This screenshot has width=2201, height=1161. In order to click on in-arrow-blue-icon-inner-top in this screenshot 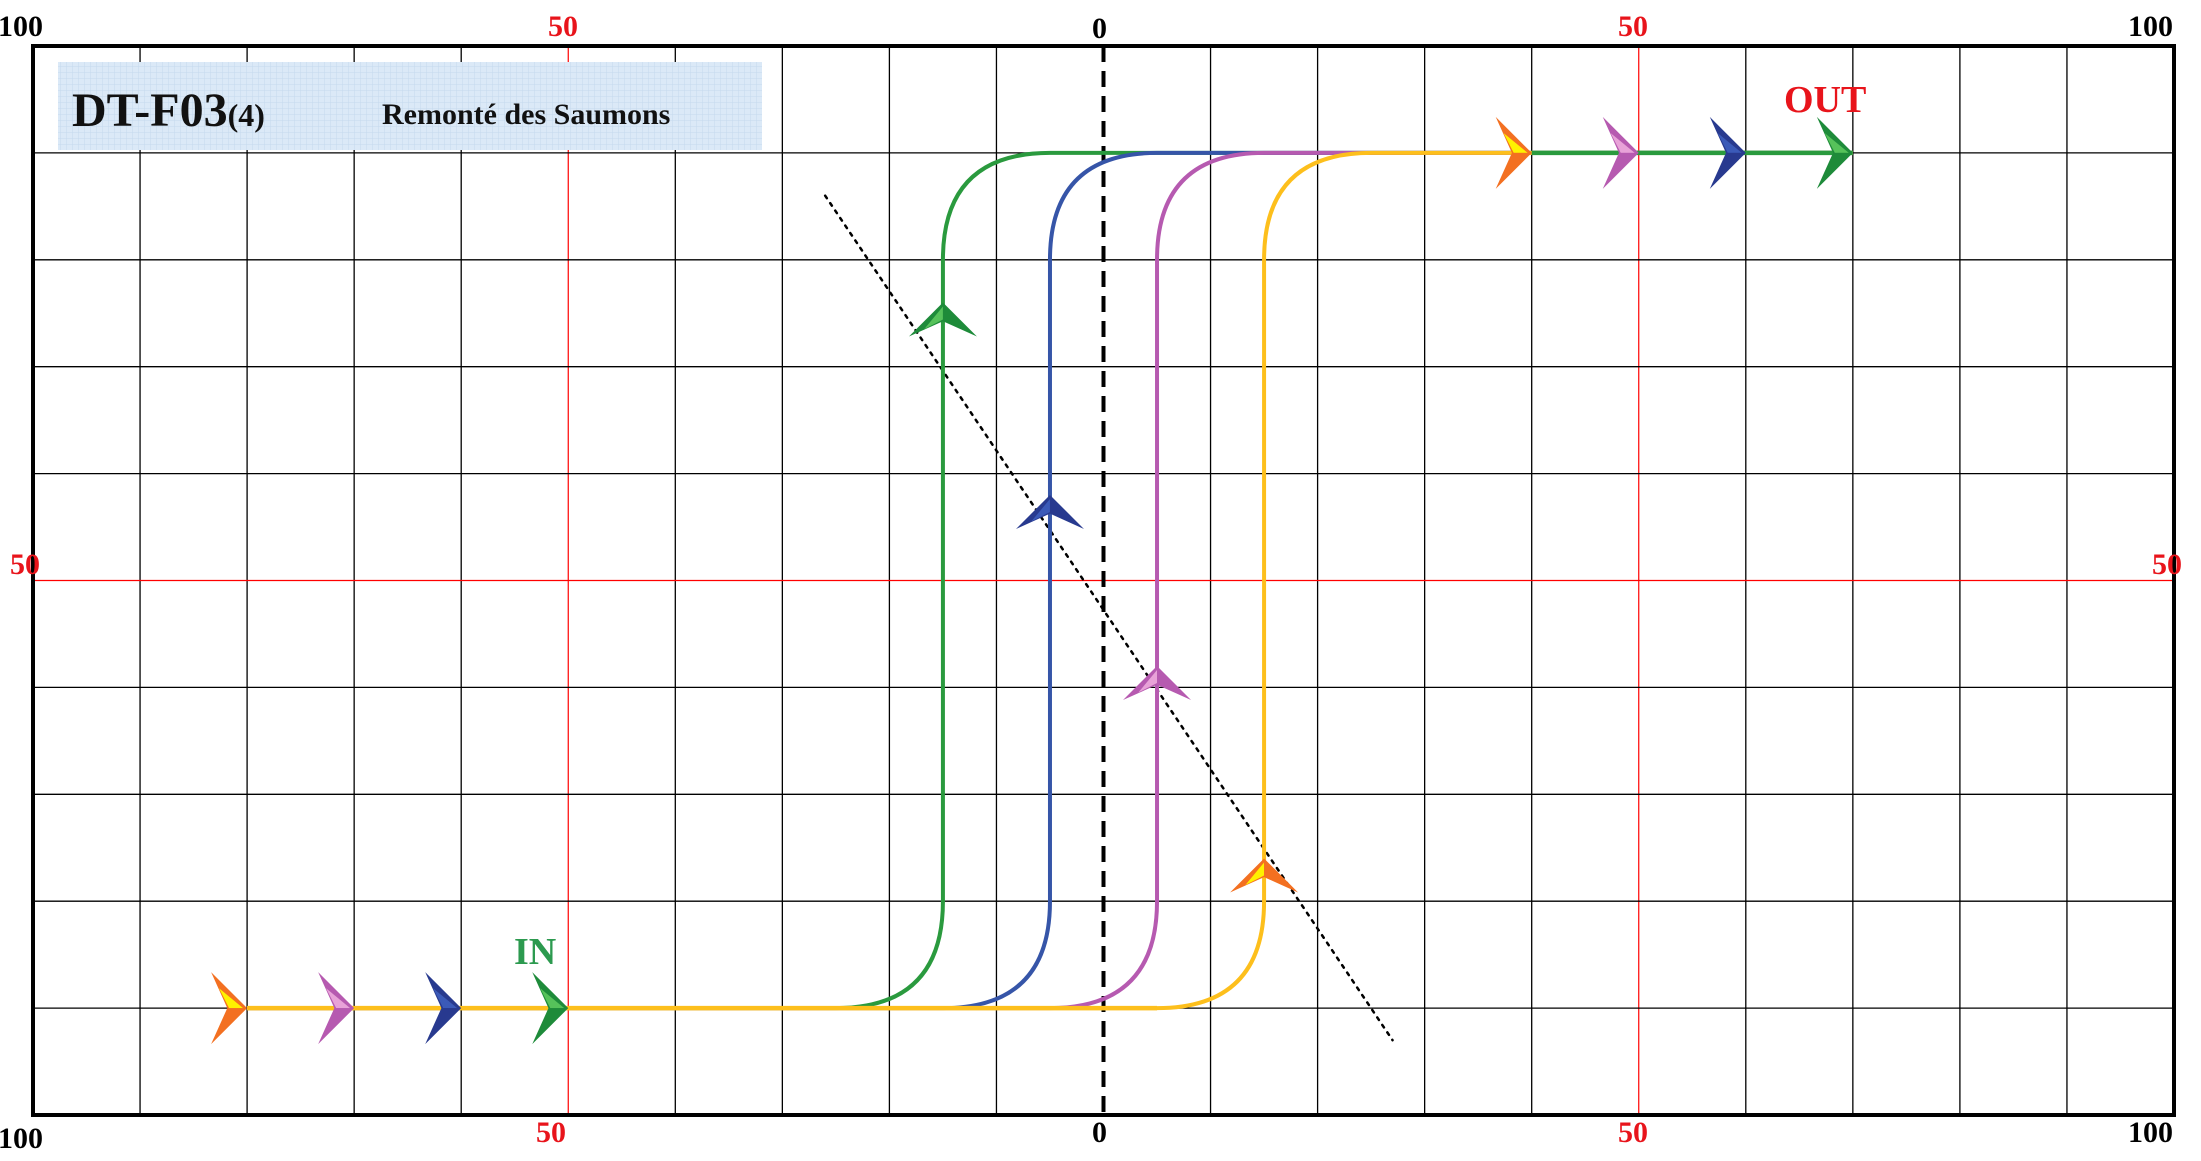, I will do `click(445, 998)`.